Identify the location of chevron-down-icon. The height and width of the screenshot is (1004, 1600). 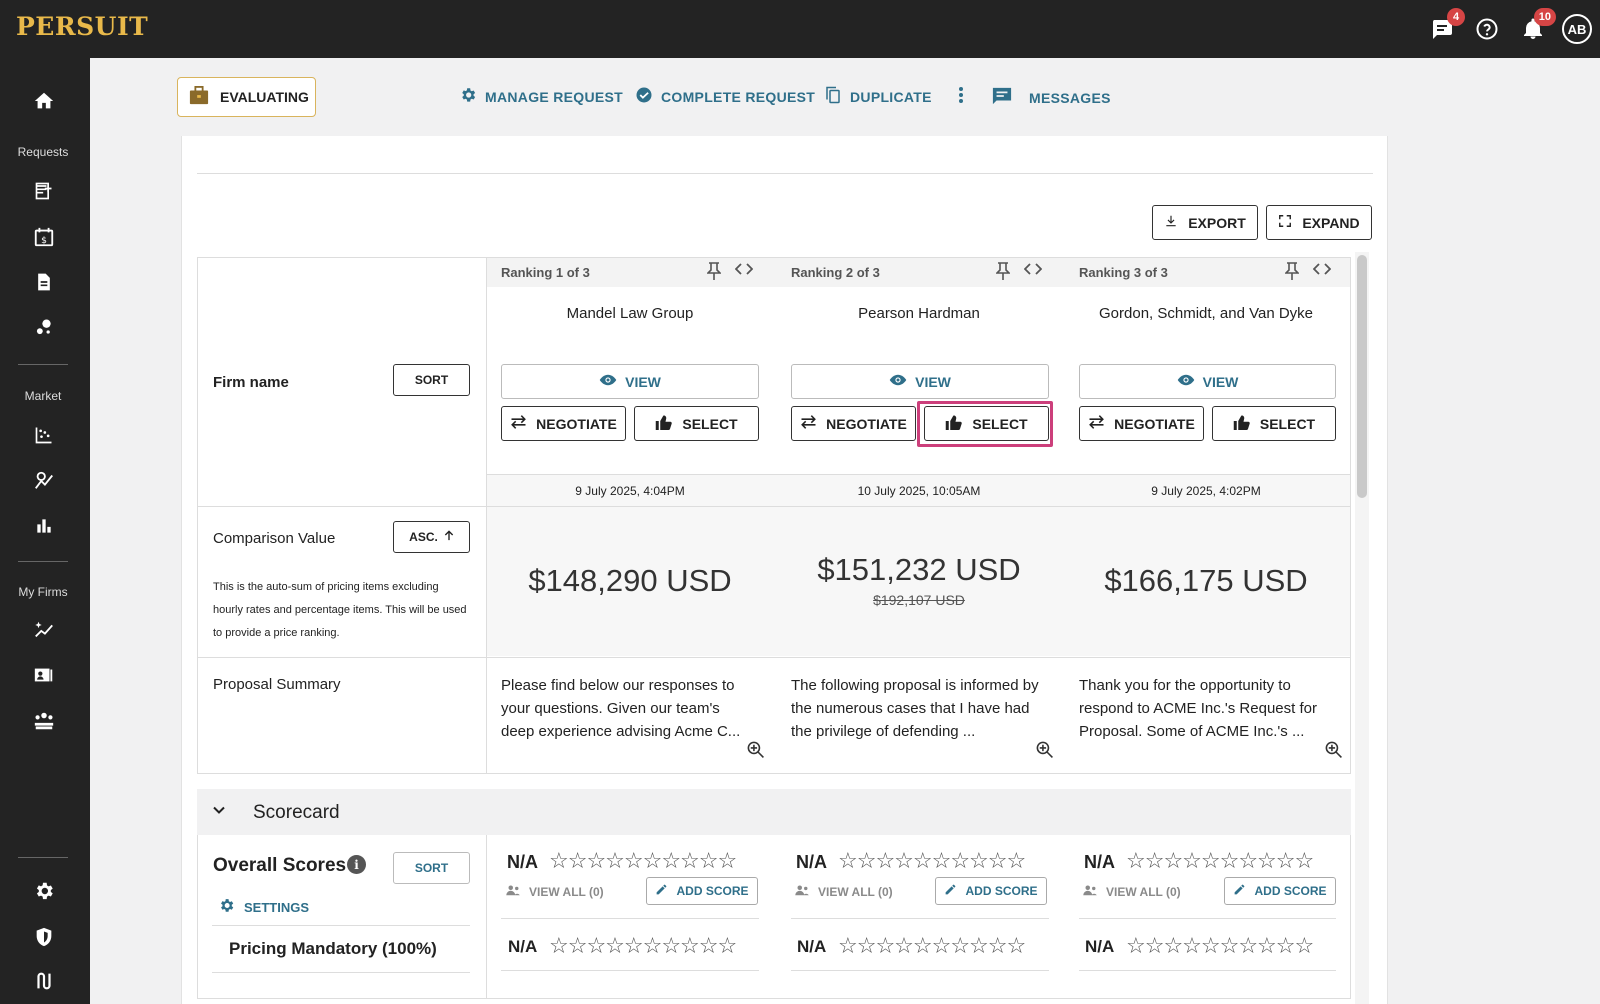
(219, 812).